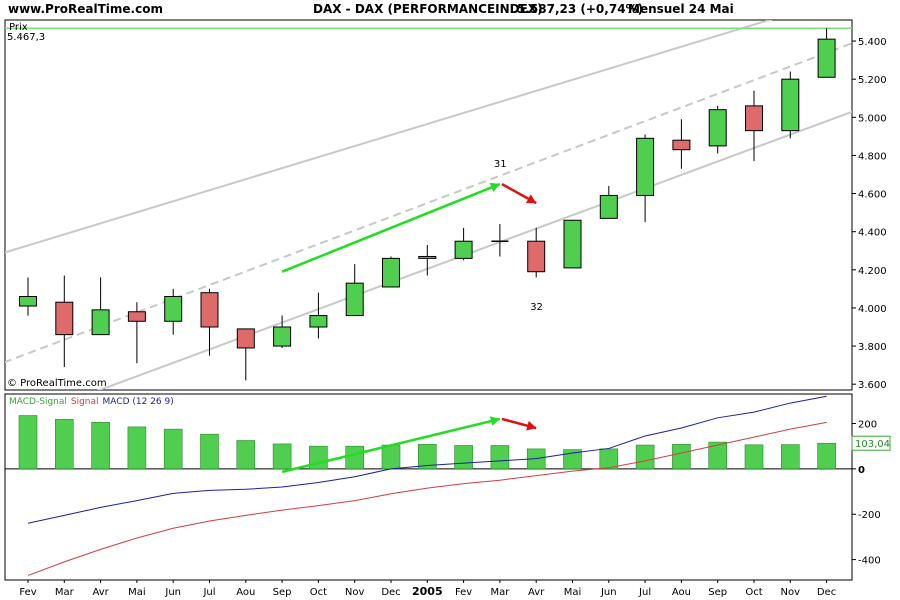 This screenshot has width=900, height=600. What do you see at coordinates (519, 424) in the screenshot?
I see `macd-red-arrow` at bounding box center [519, 424].